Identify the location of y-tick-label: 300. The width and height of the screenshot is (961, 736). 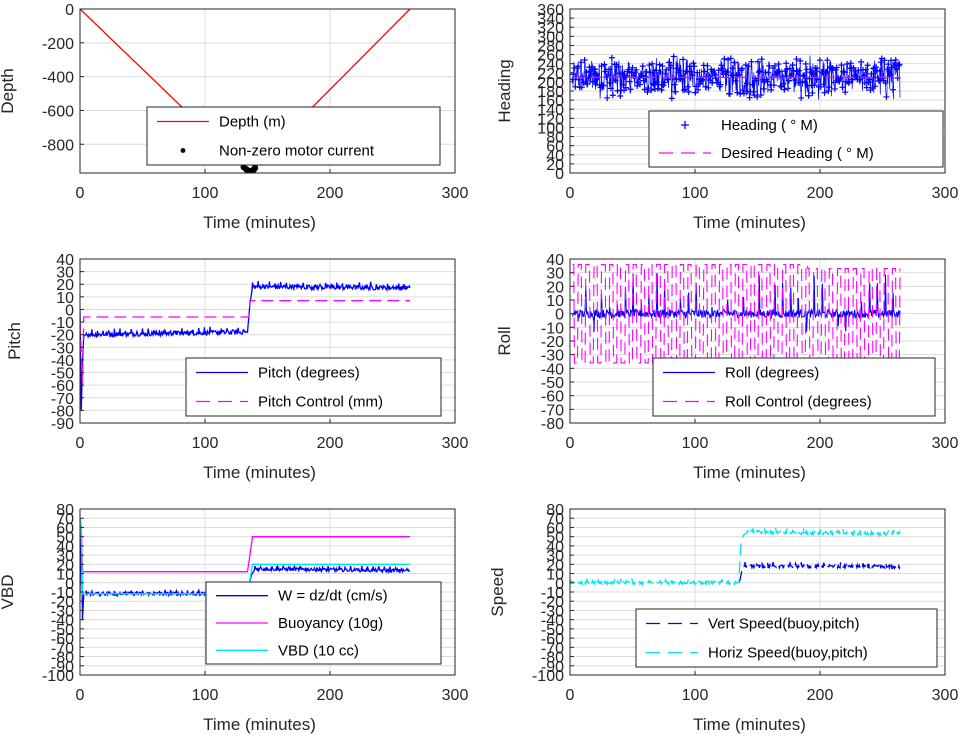
(550, 37).